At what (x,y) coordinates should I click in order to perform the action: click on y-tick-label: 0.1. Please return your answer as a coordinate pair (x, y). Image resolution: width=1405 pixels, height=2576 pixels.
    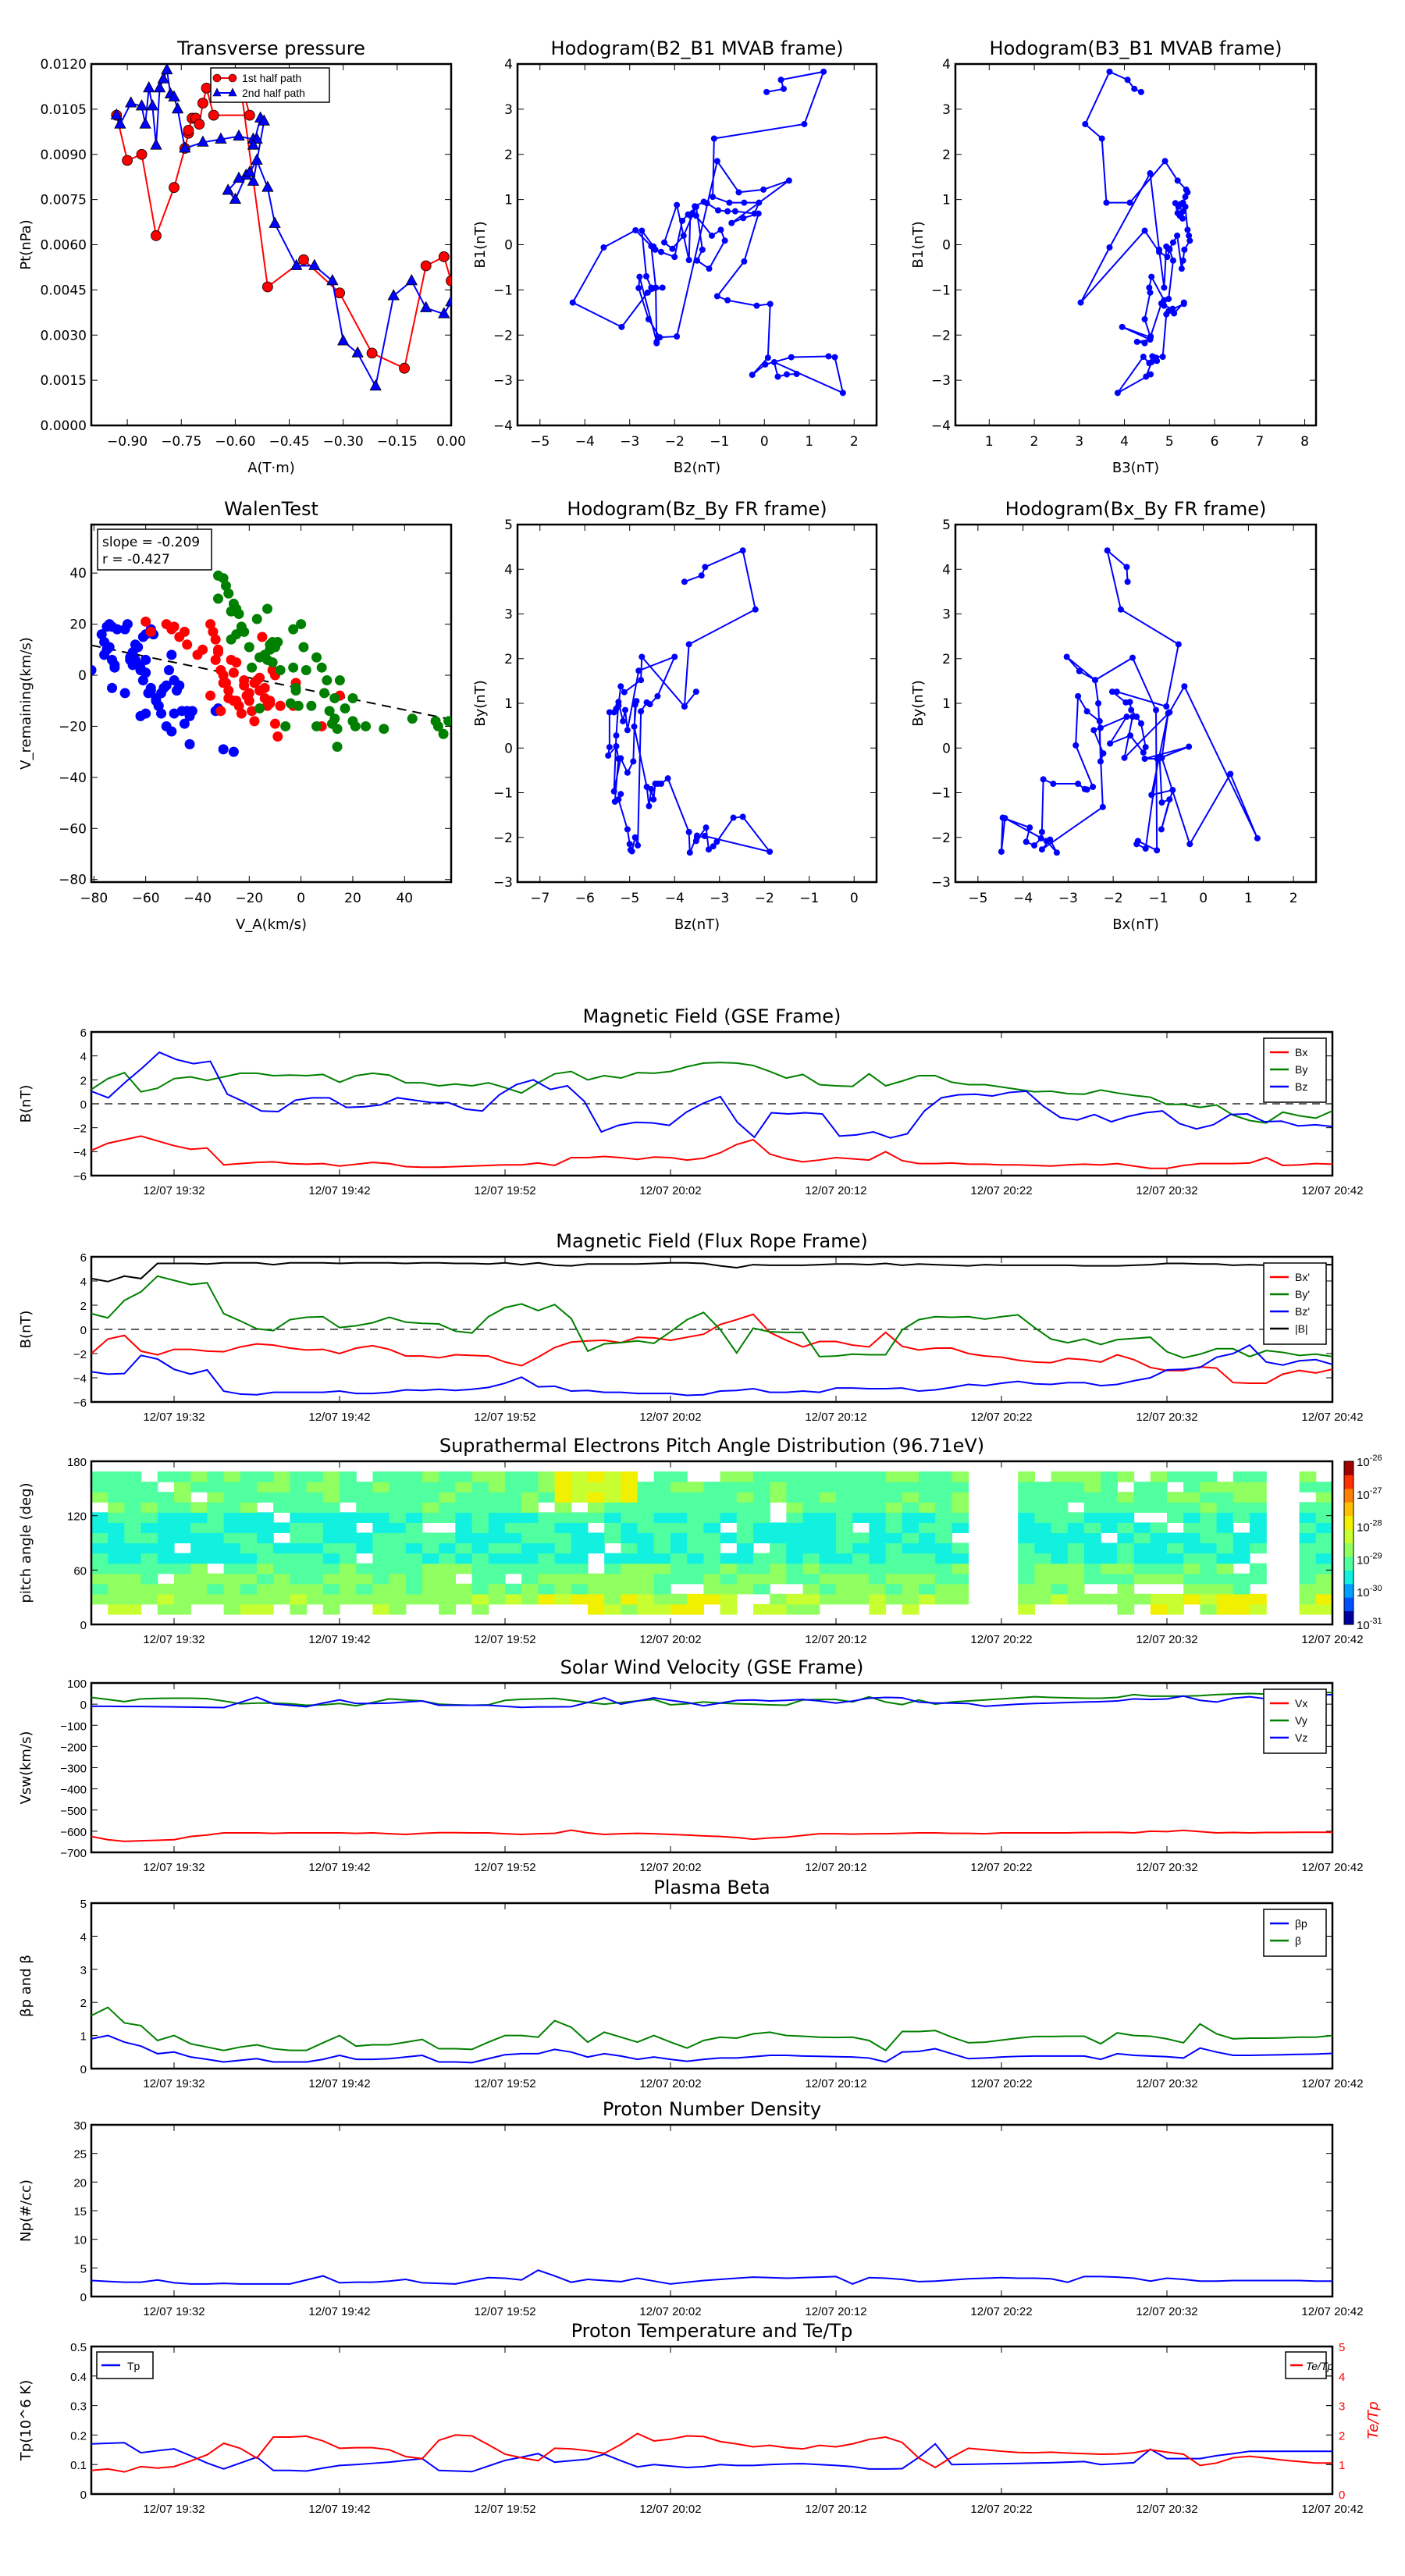
    Looking at the image, I should click on (78, 2465).